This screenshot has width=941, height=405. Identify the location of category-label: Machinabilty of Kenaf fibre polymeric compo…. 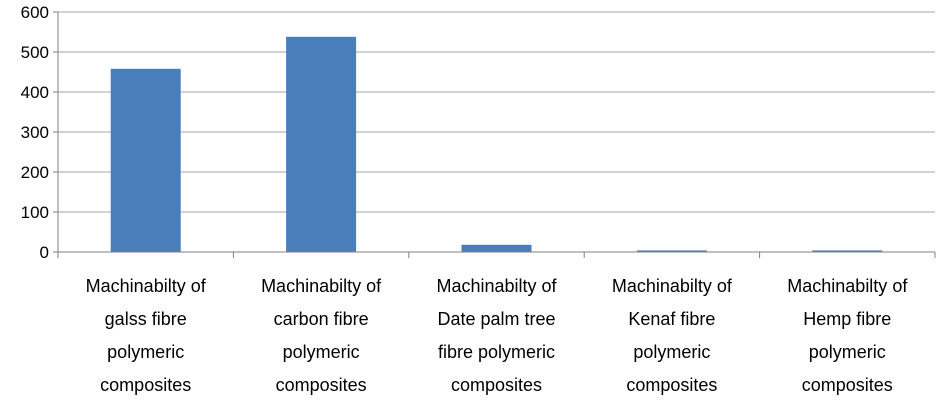
(672, 335).